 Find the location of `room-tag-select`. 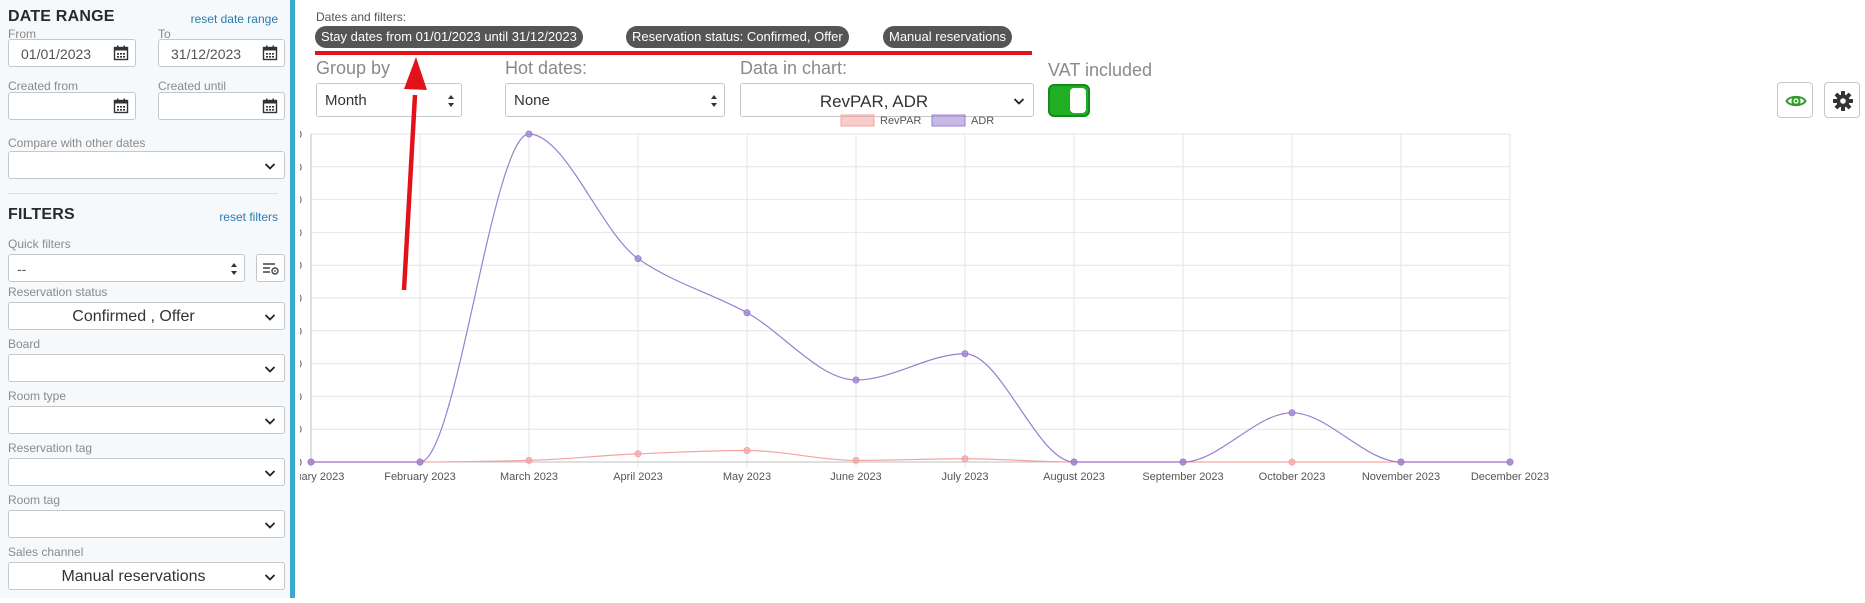

room-tag-select is located at coordinates (146, 524).